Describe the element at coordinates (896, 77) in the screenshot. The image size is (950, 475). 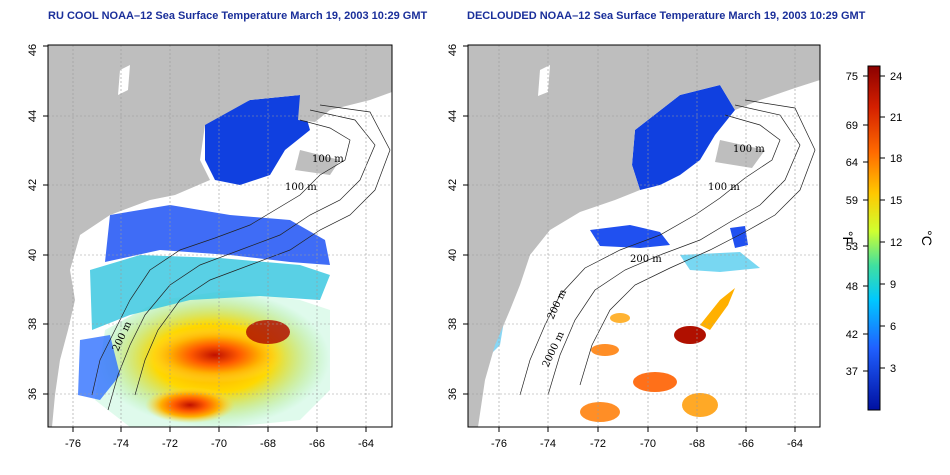
I see `celsius-tick-label: 24` at that location.